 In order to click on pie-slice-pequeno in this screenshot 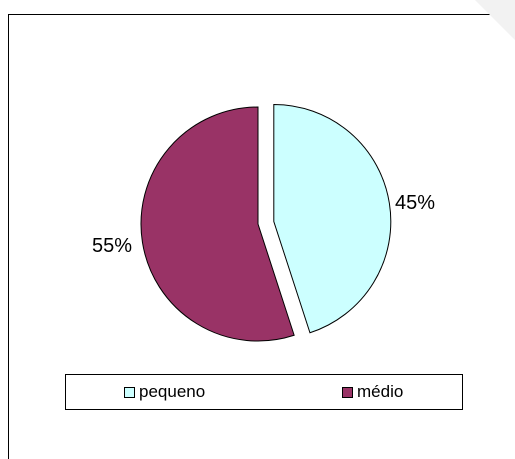, I will do `click(332, 218)`.